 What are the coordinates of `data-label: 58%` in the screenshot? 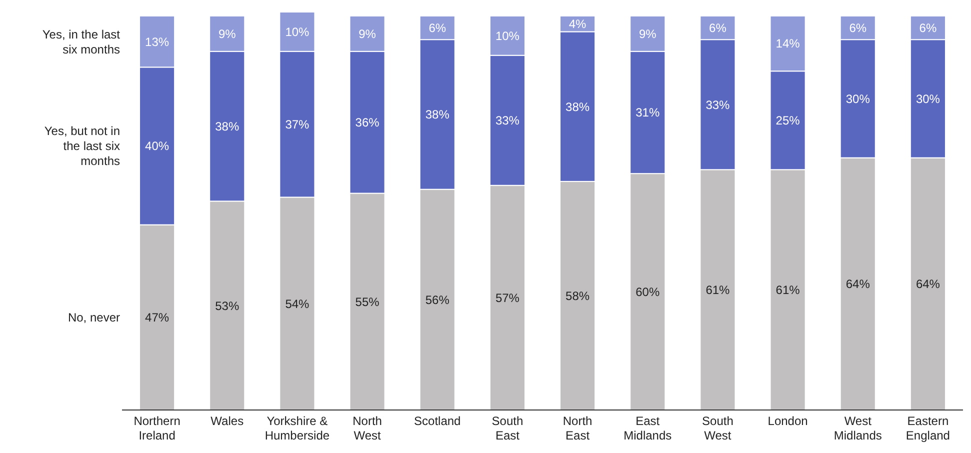 It's located at (578, 295).